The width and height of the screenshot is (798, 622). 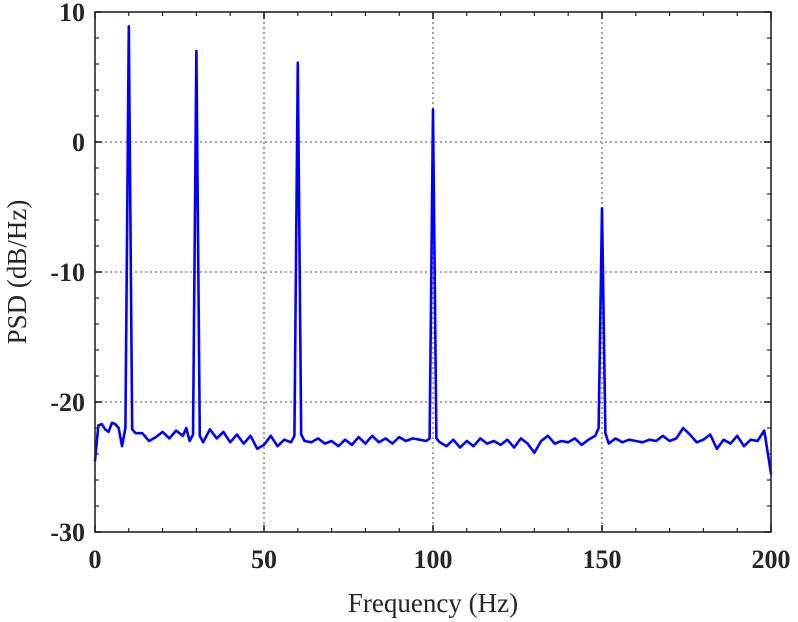 I want to click on x-tick-labels: 0 50 100 150 200, so click(x=440, y=559).